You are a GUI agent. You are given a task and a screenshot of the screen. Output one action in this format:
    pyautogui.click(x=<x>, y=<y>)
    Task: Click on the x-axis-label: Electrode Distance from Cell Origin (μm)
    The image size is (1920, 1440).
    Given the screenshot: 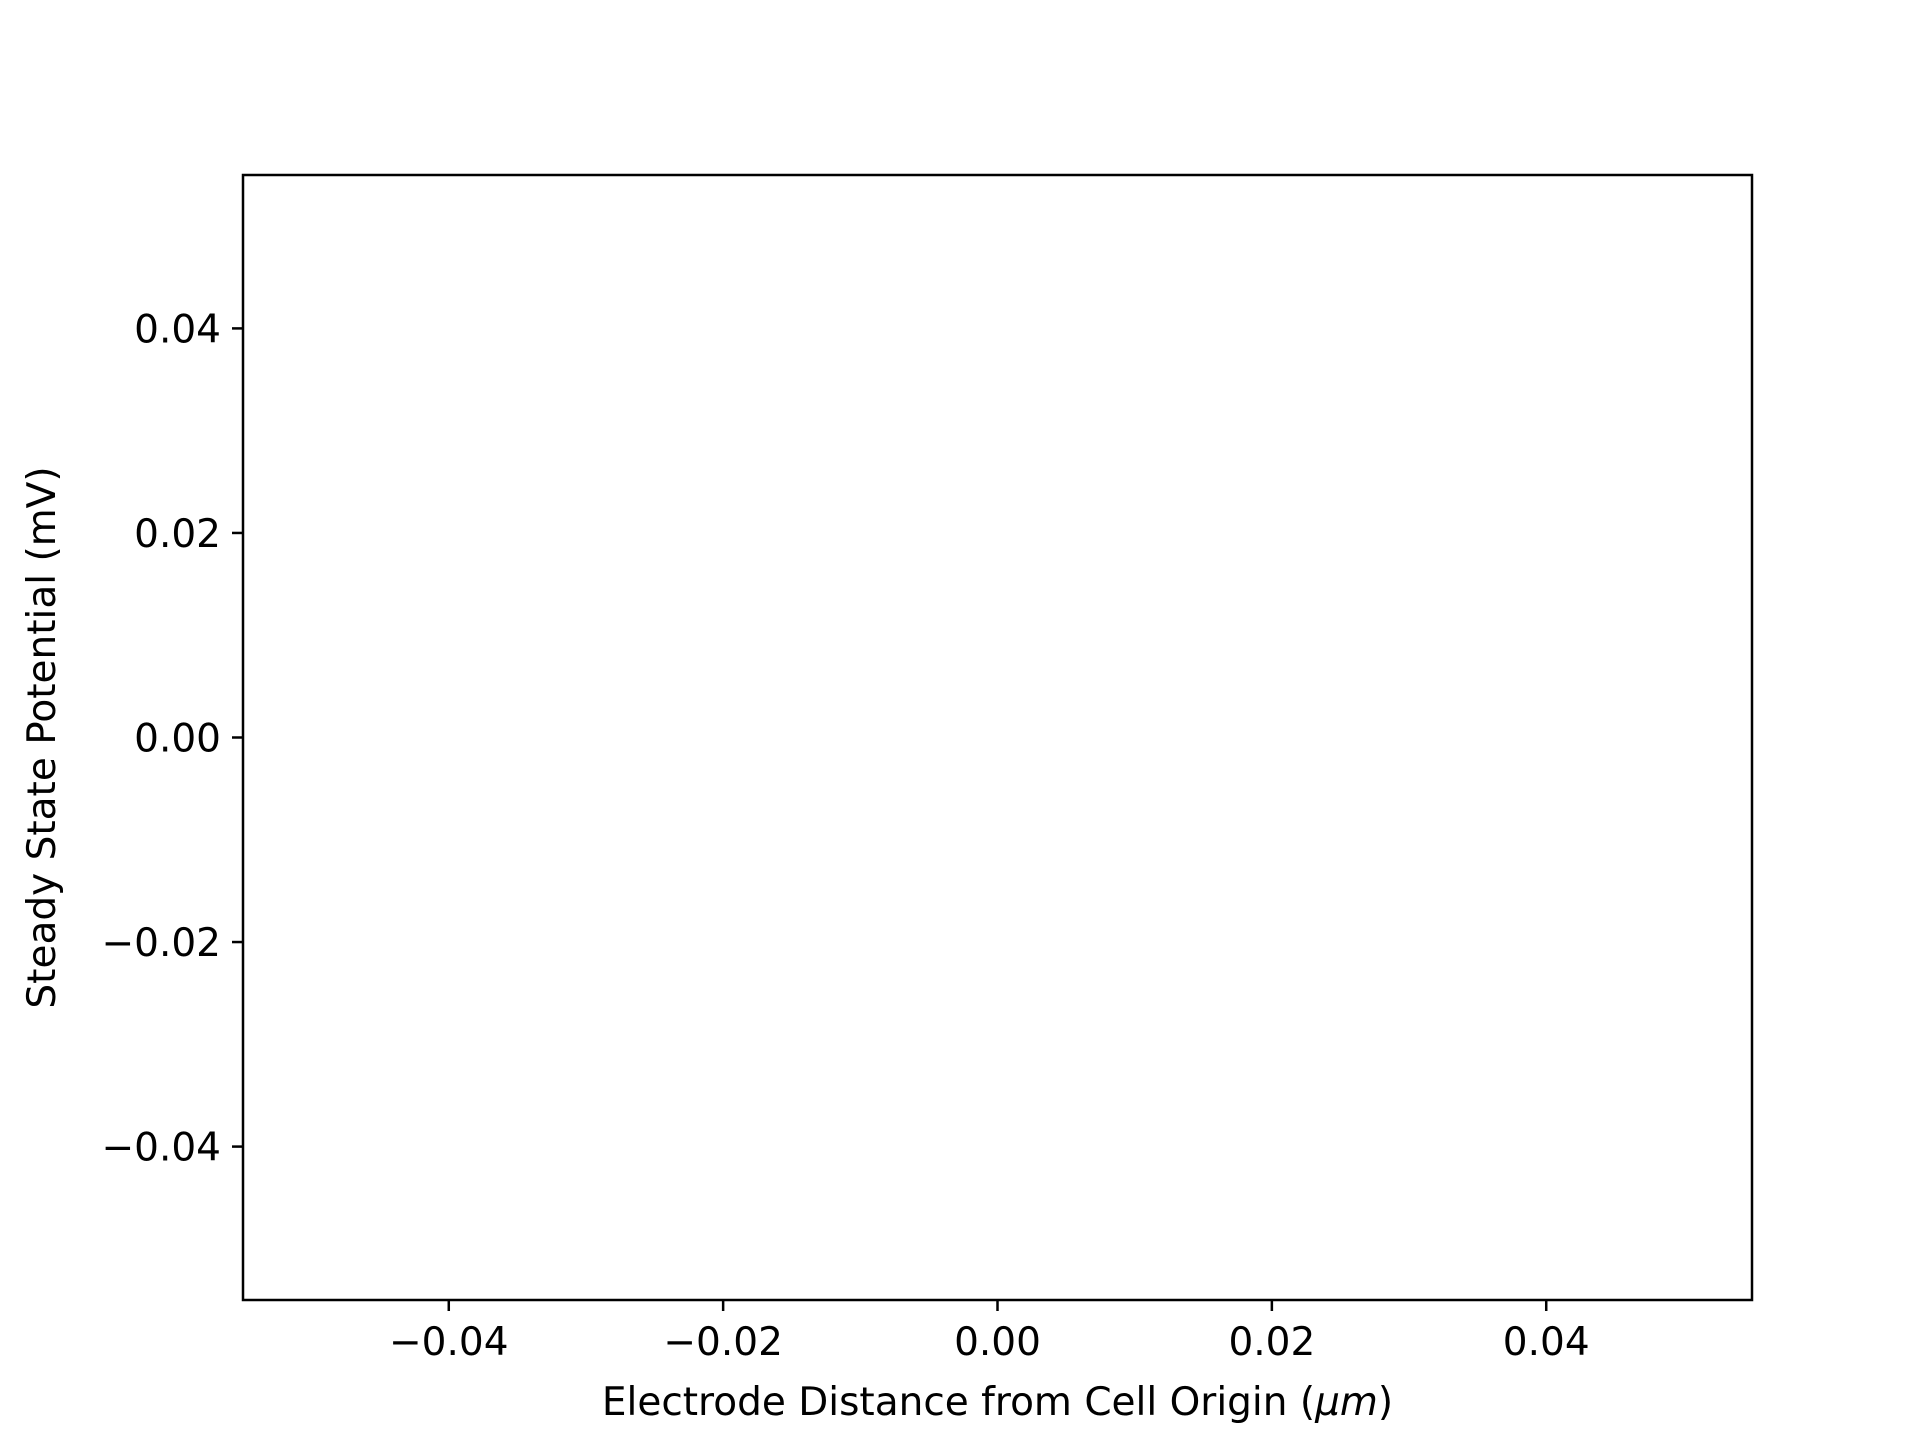 What is the action you would take?
    pyautogui.click(x=997, y=1402)
    